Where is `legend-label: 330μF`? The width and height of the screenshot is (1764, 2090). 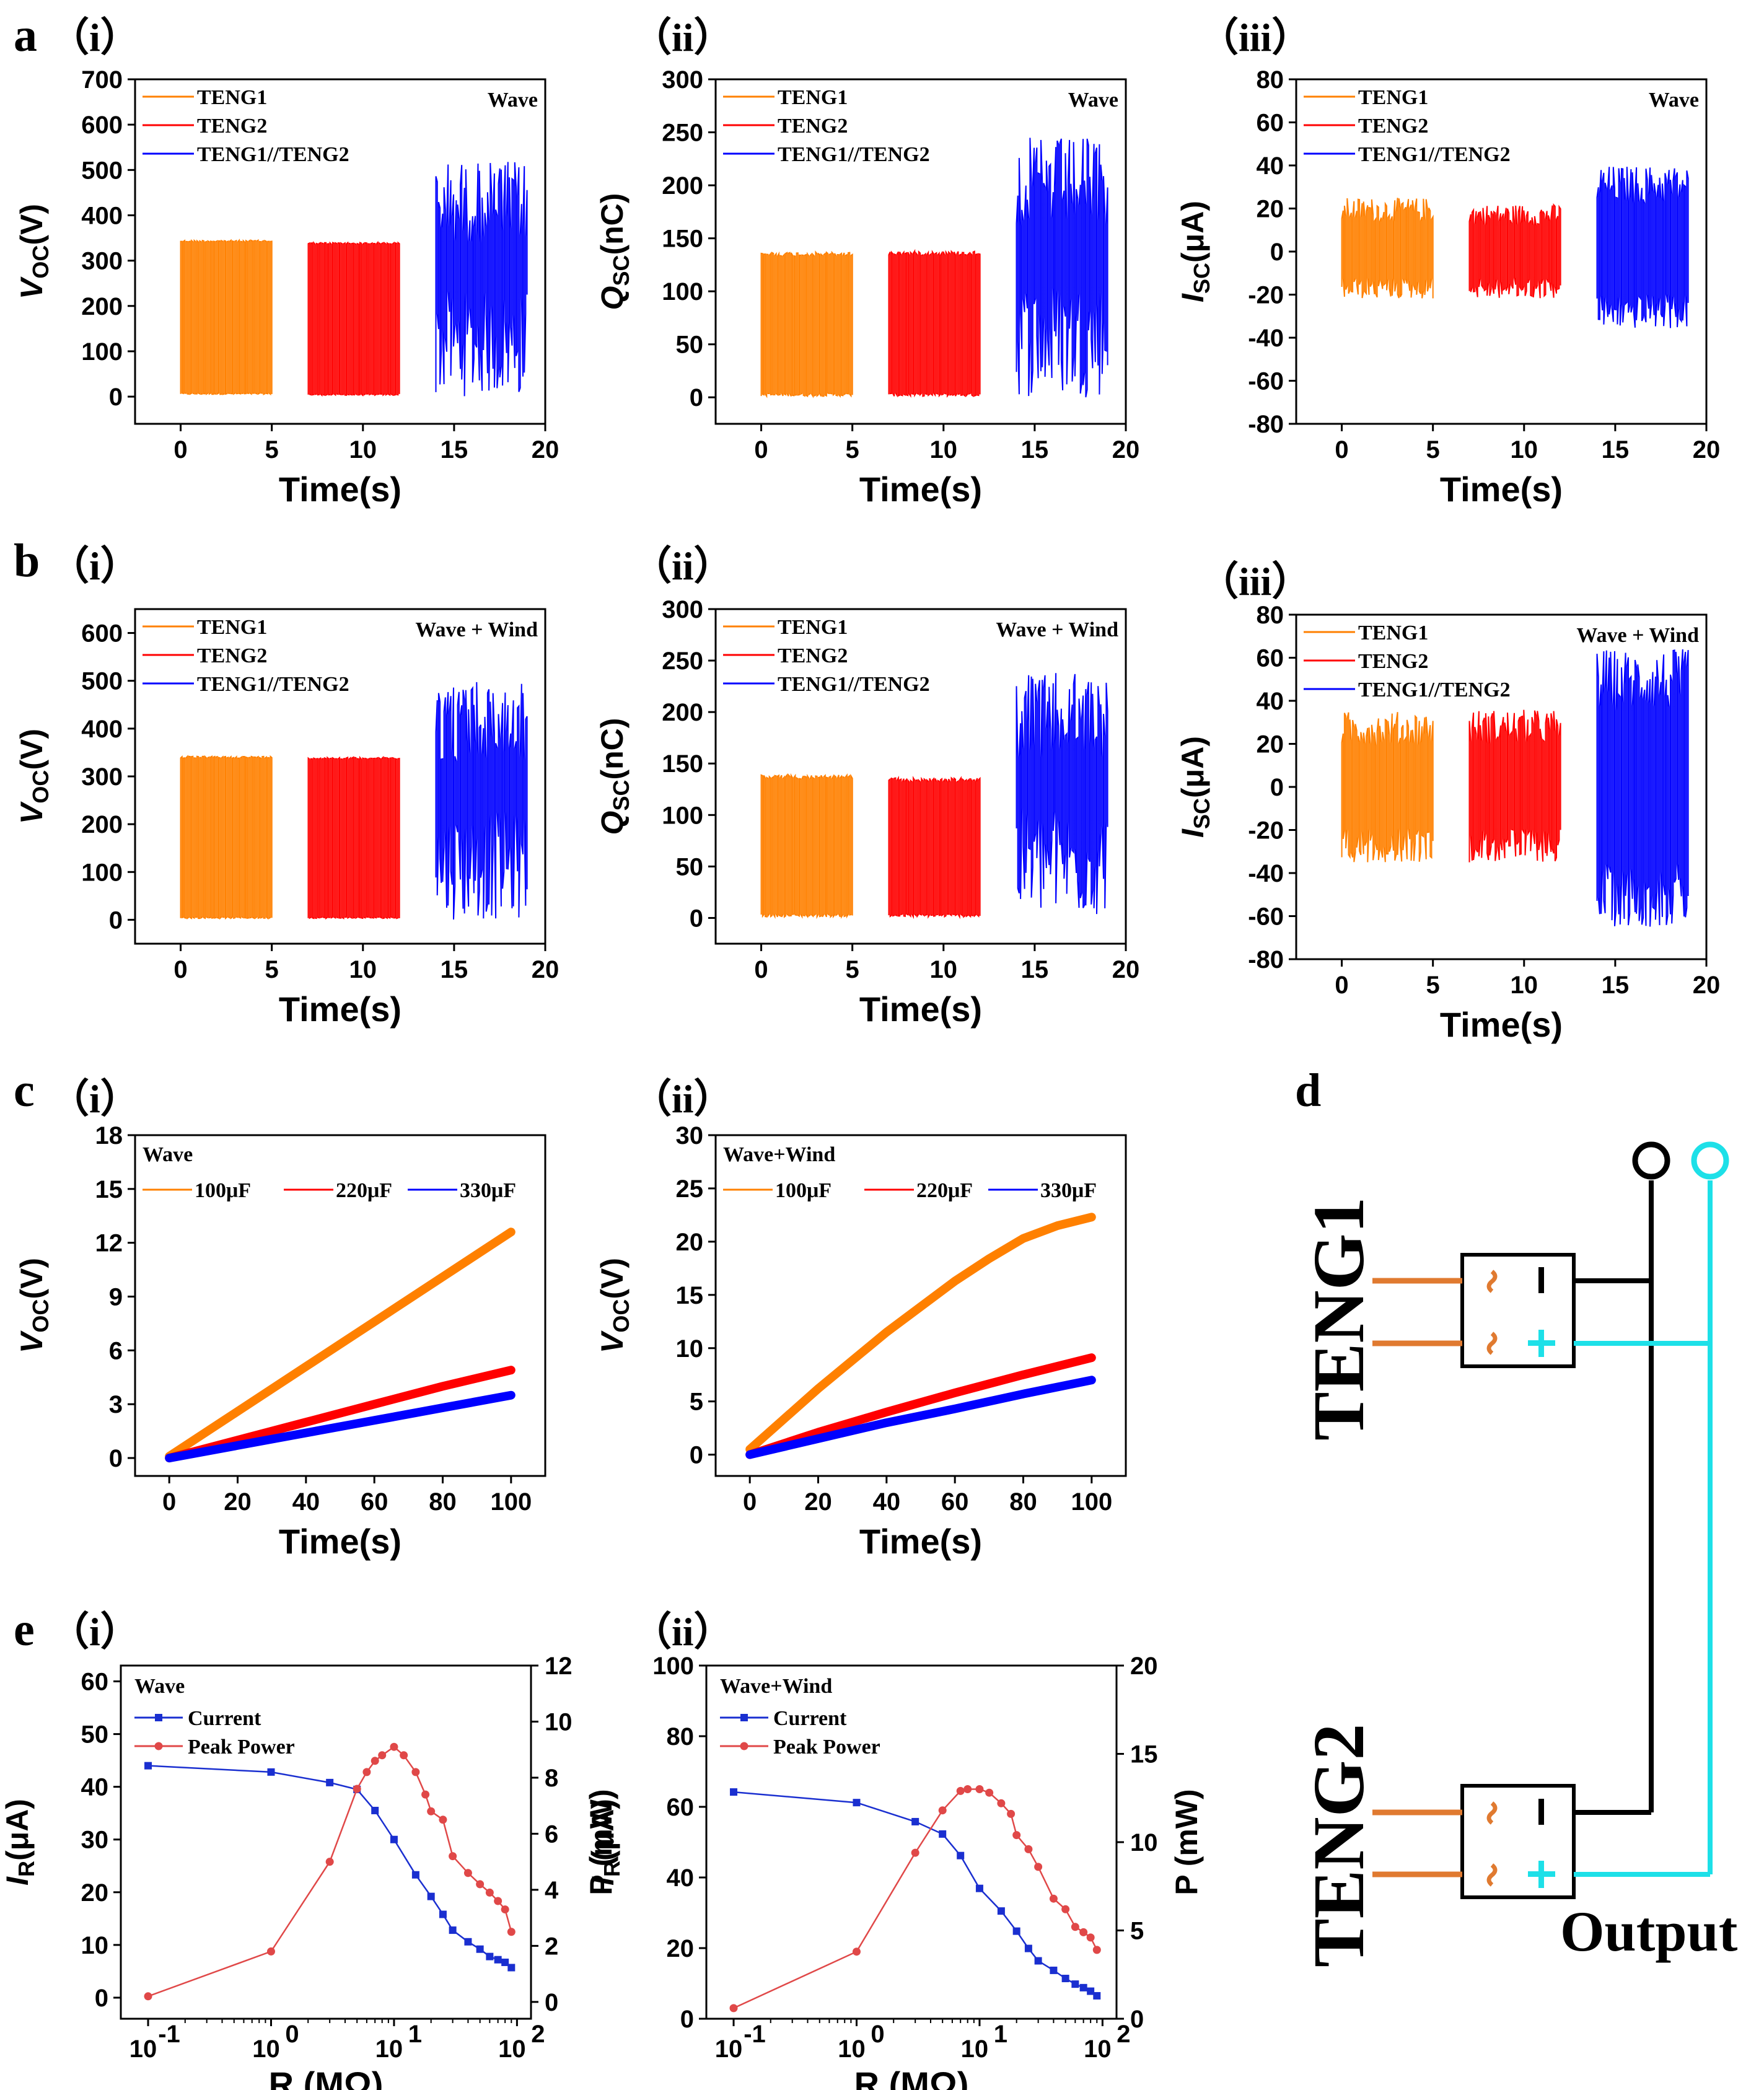
legend-label: 330μF is located at coordinates (488, 1190).